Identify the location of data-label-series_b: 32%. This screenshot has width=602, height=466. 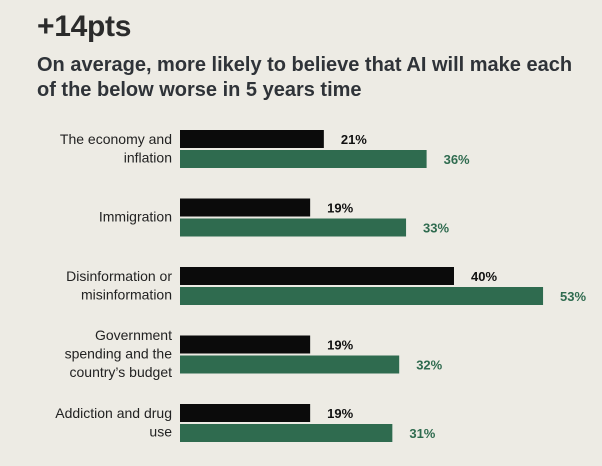
(429, 365).